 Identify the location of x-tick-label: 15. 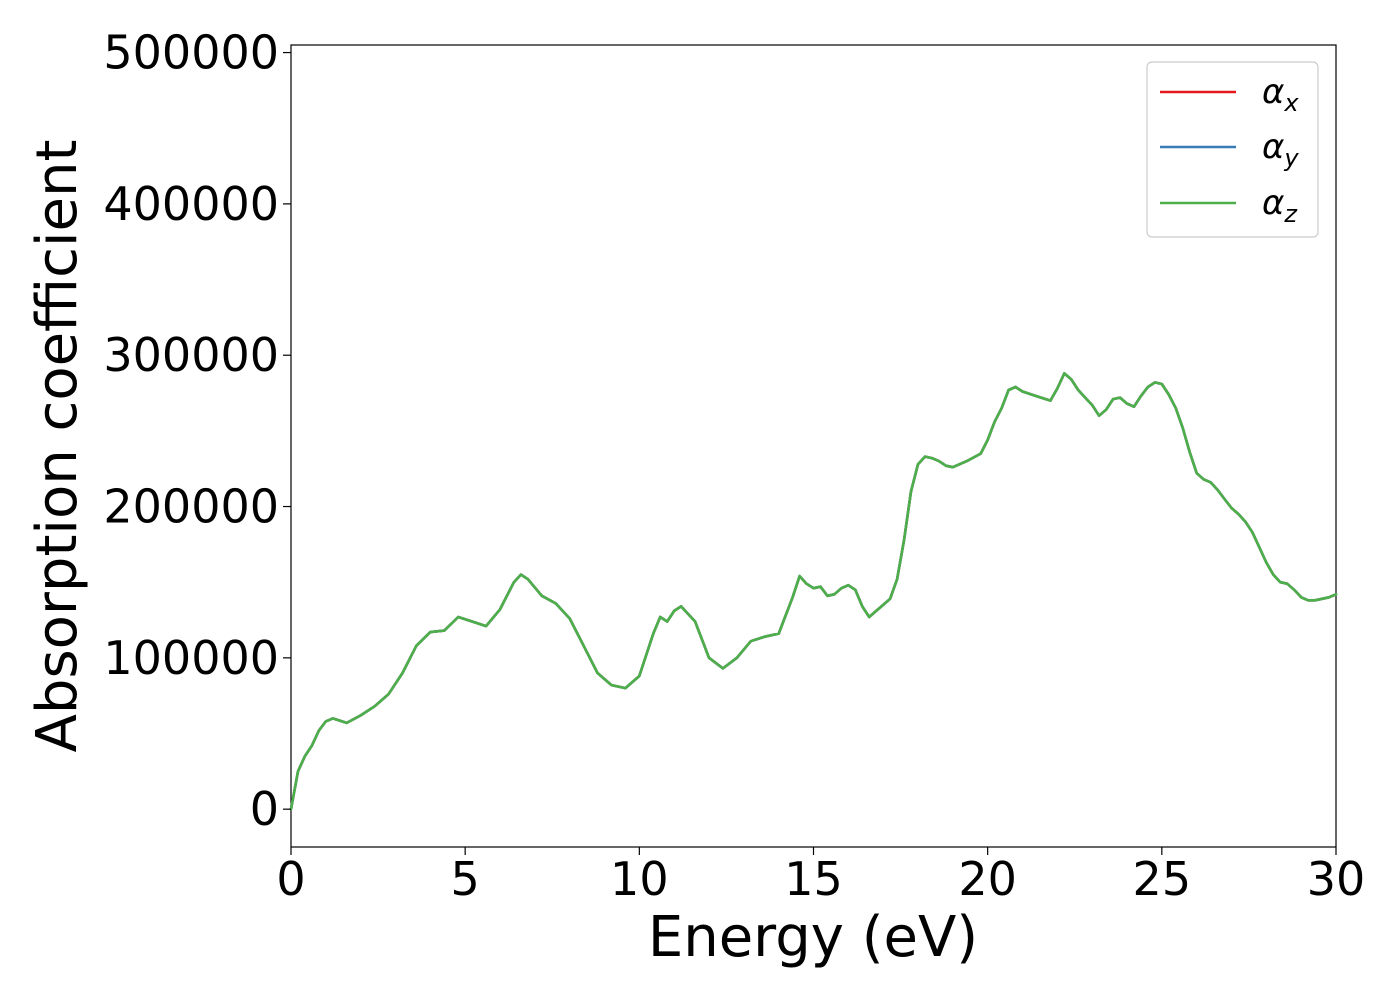
(813, 879).